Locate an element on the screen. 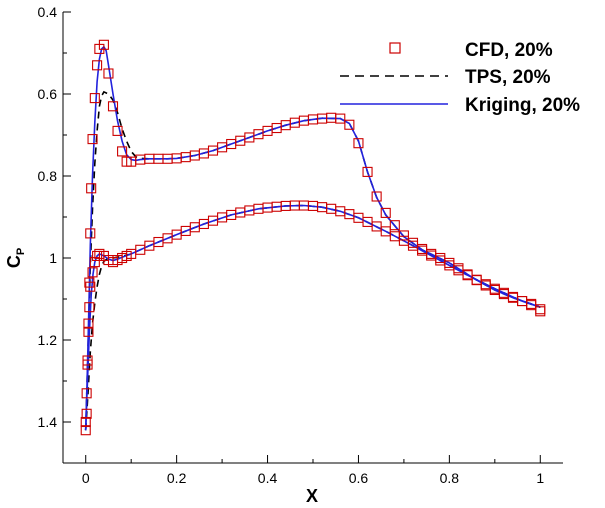 The width and height of the screenshot is (605, 508). legend-label: Kriging, 20% is located at coordinates (522, 105).